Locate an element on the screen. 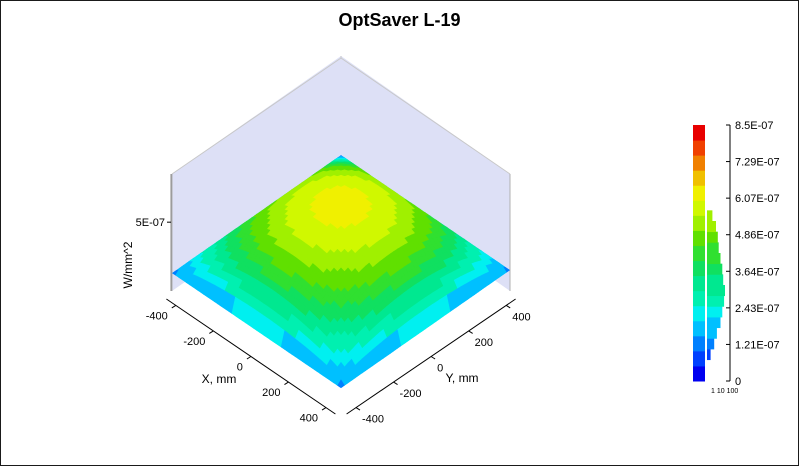 Image resolution: width=799 pixels, height=466 pixels. y-tick-label: 0 is located at coordinates (440, 369).